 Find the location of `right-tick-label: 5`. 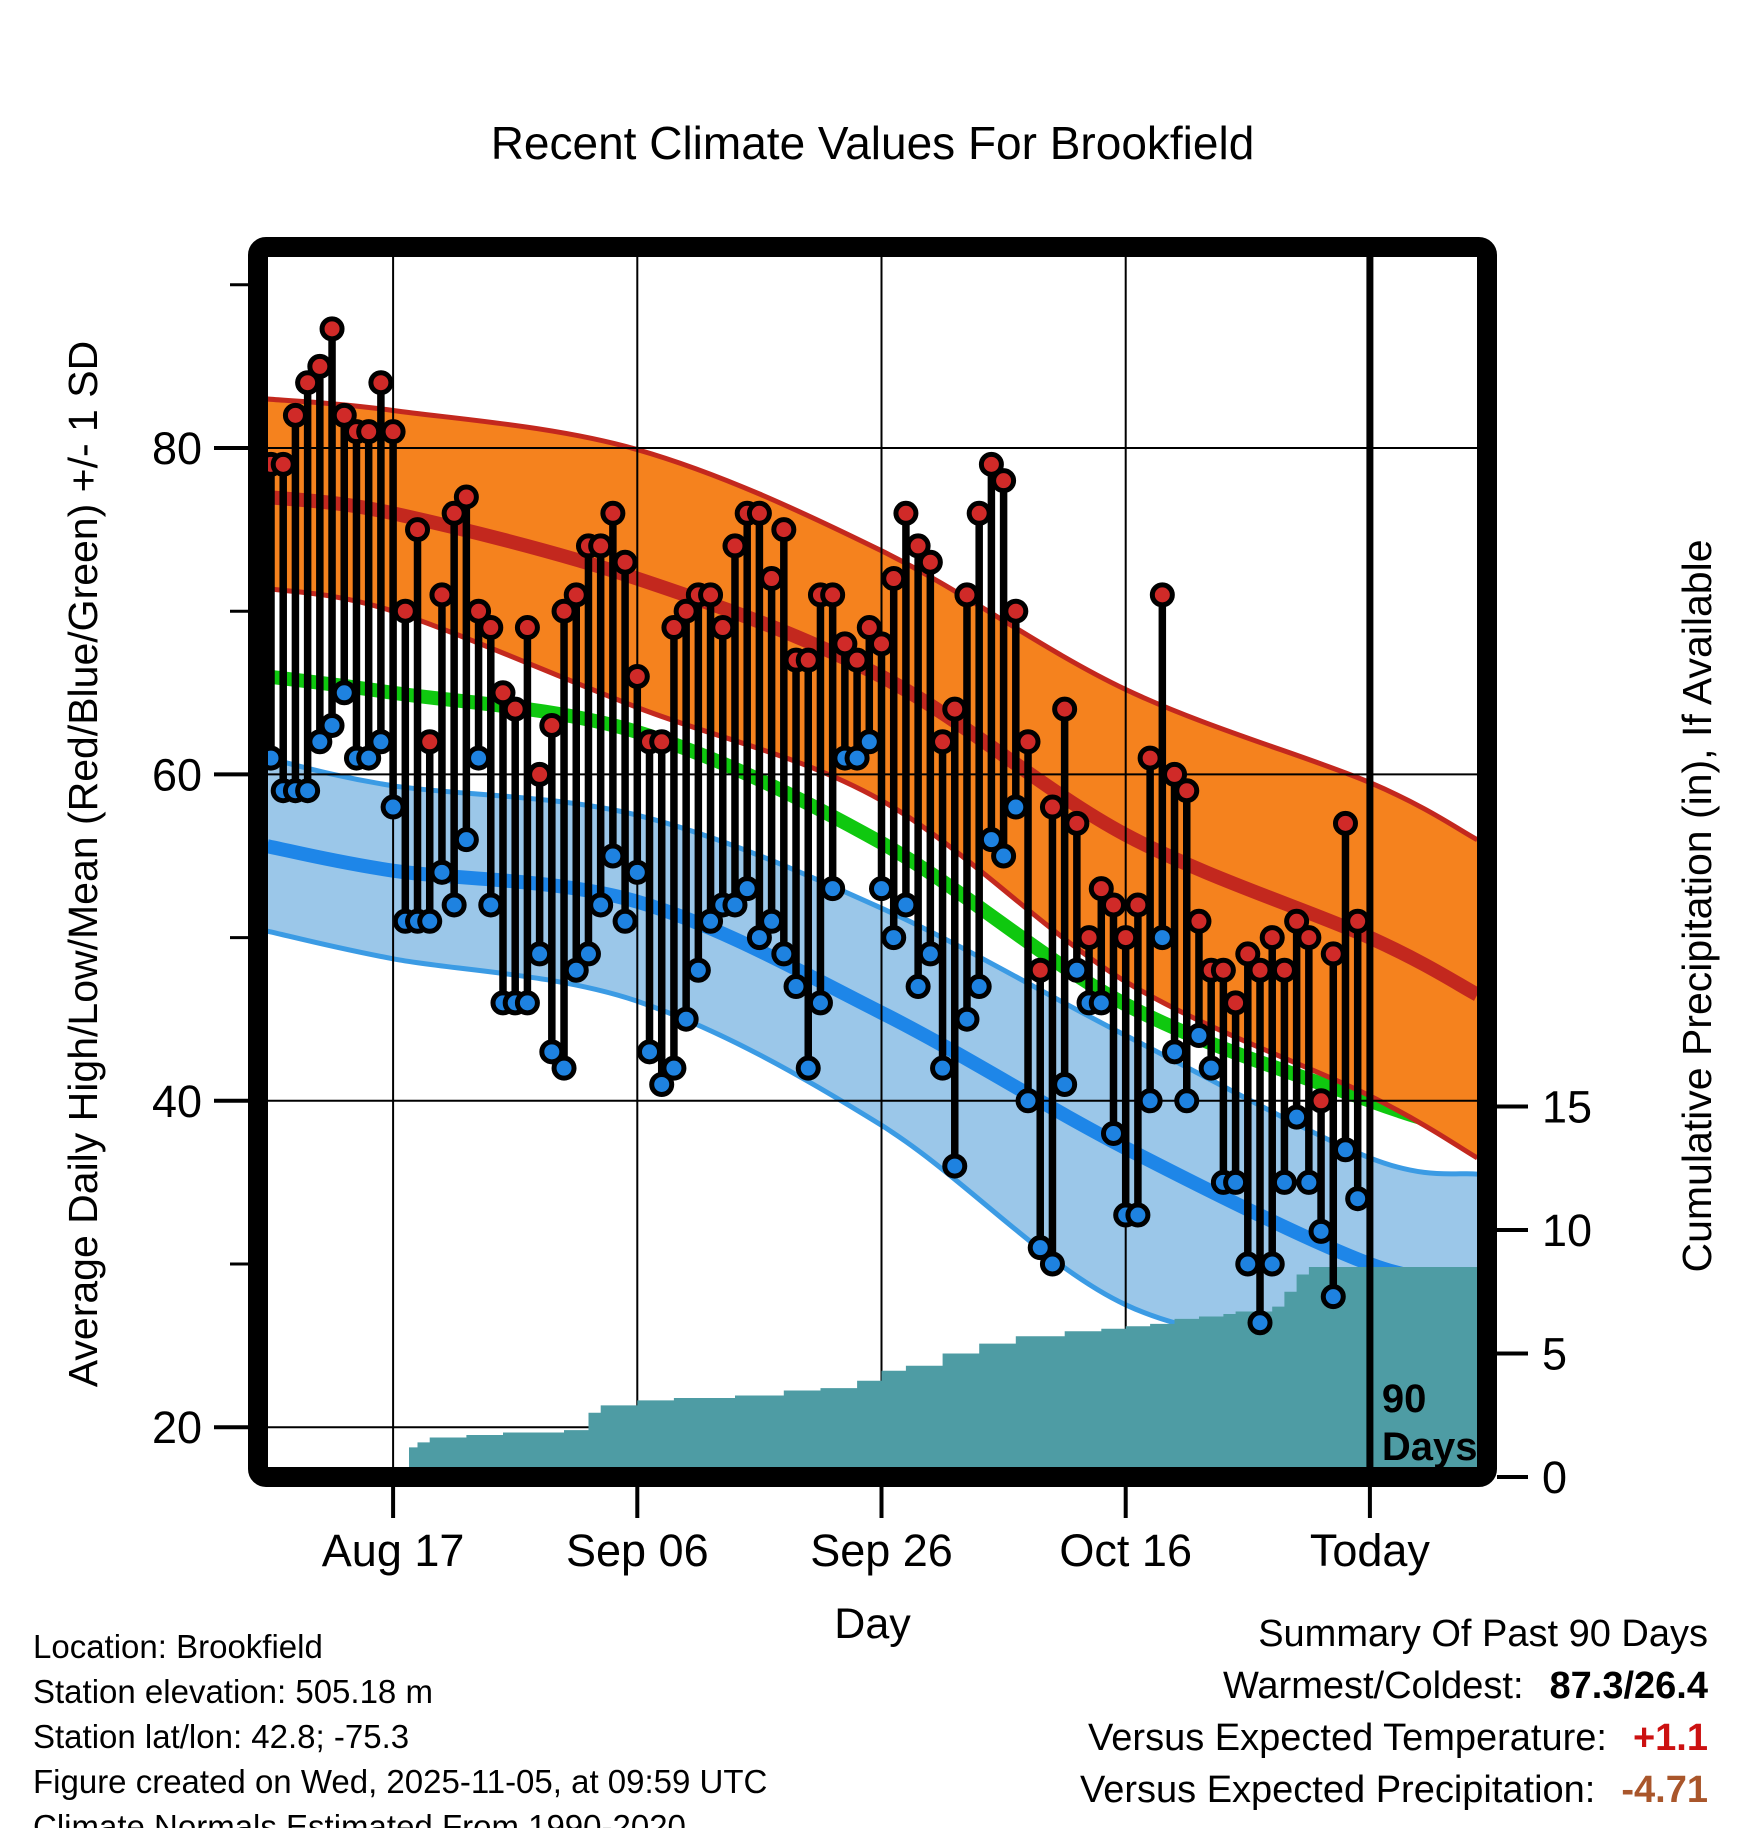

right-tick-label: 5 is located at coordinates (1554, 1354).